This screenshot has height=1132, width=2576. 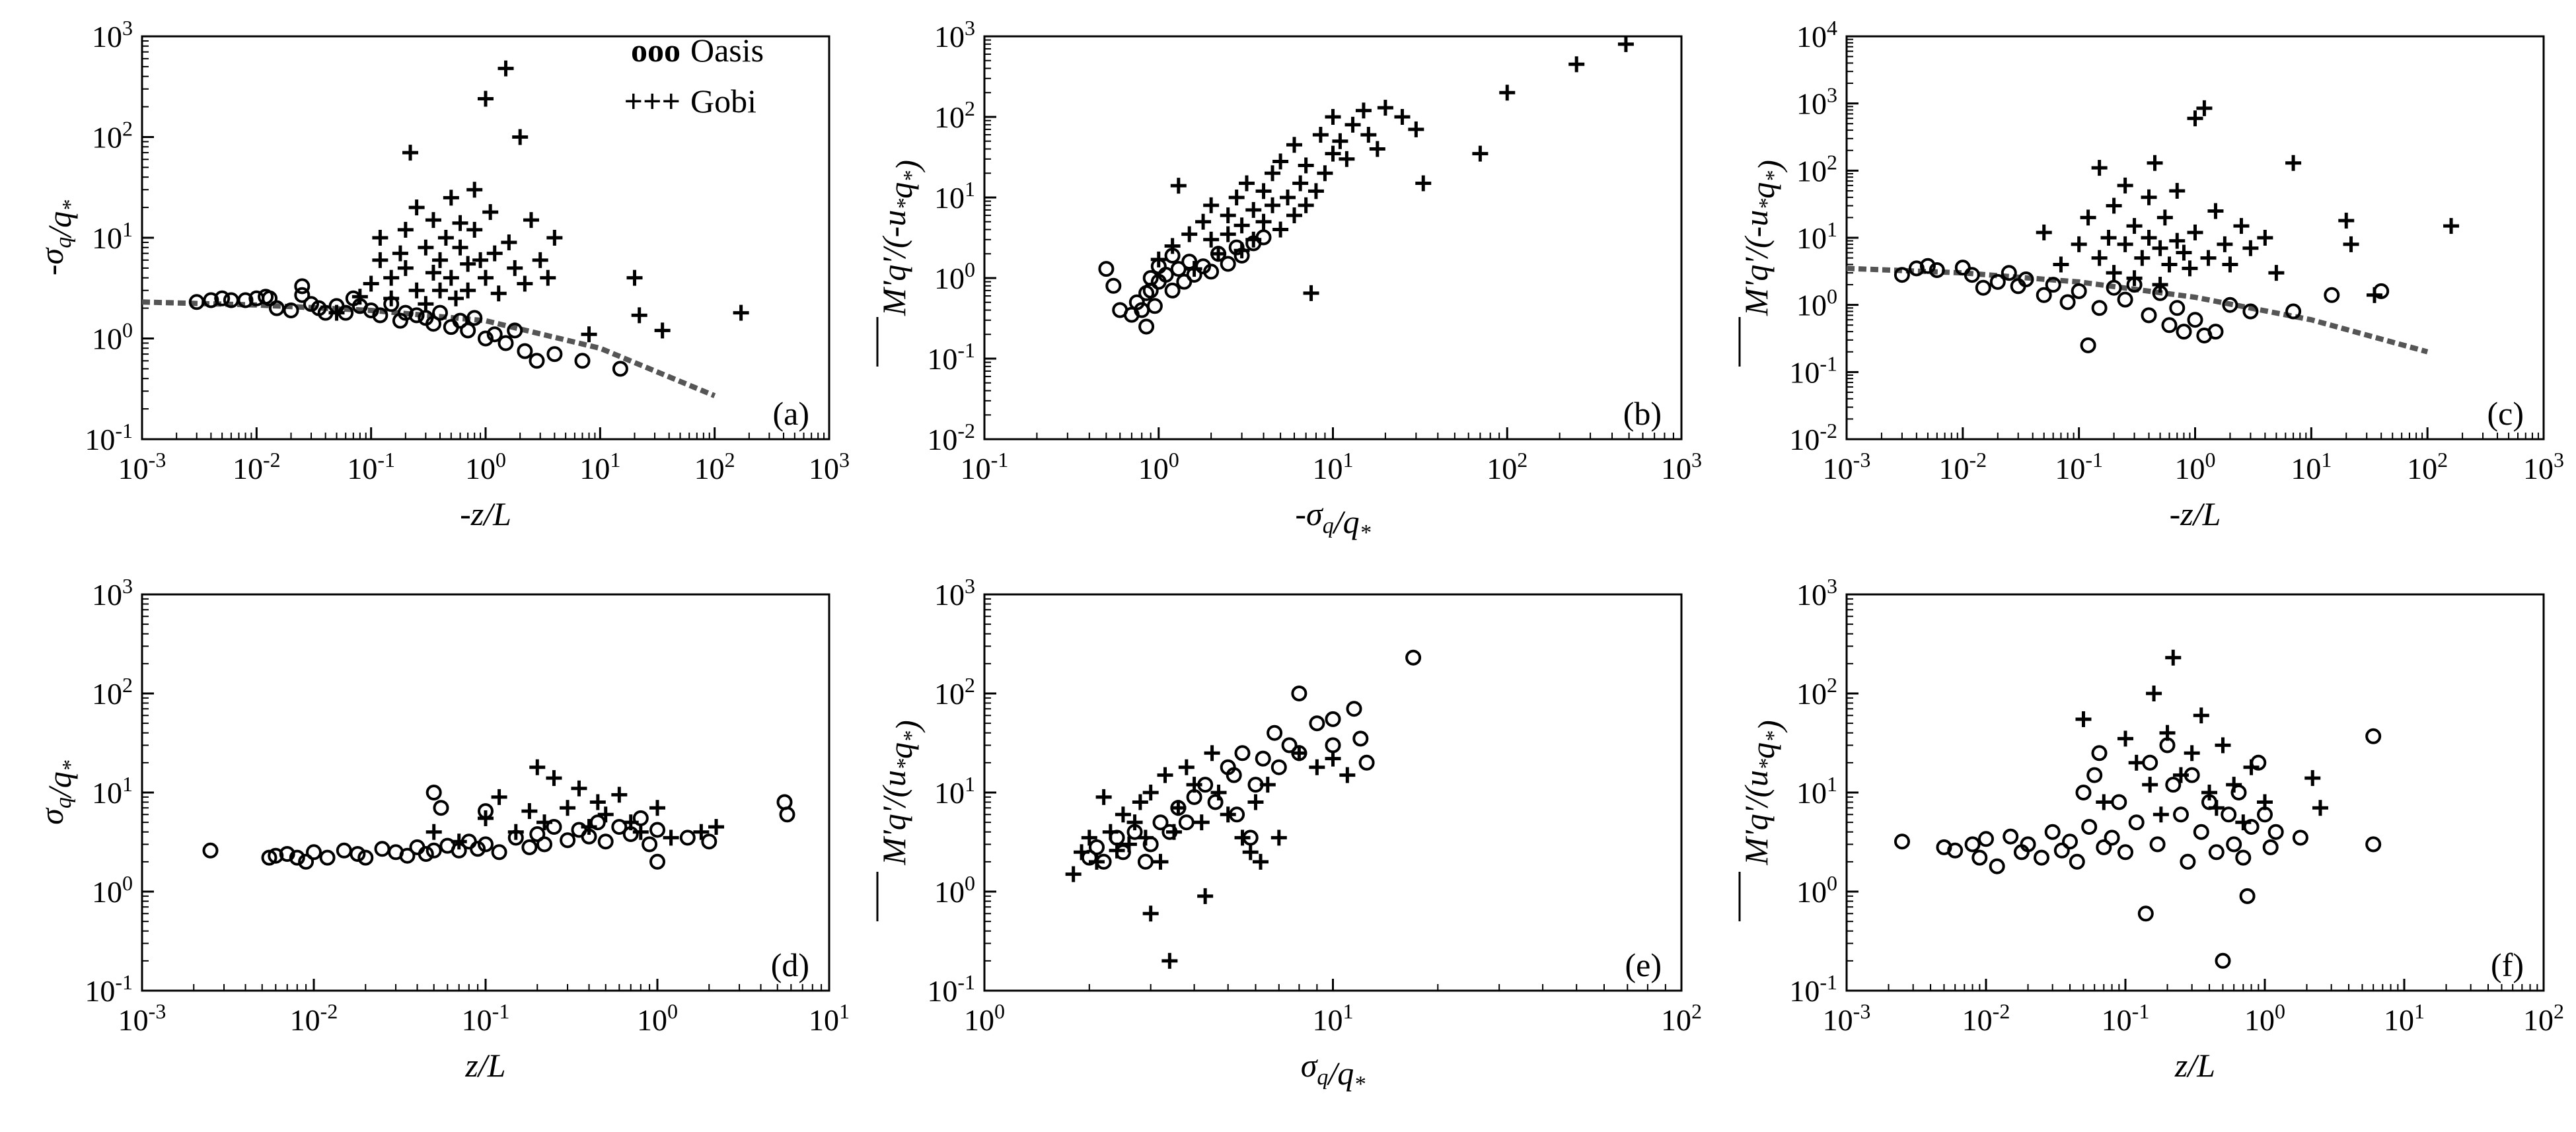 What do you see at coordinates (1813, 989) in the screenshot?
I see `y-tick-label: 10⁻¹` at bounding box center [1813, 989].